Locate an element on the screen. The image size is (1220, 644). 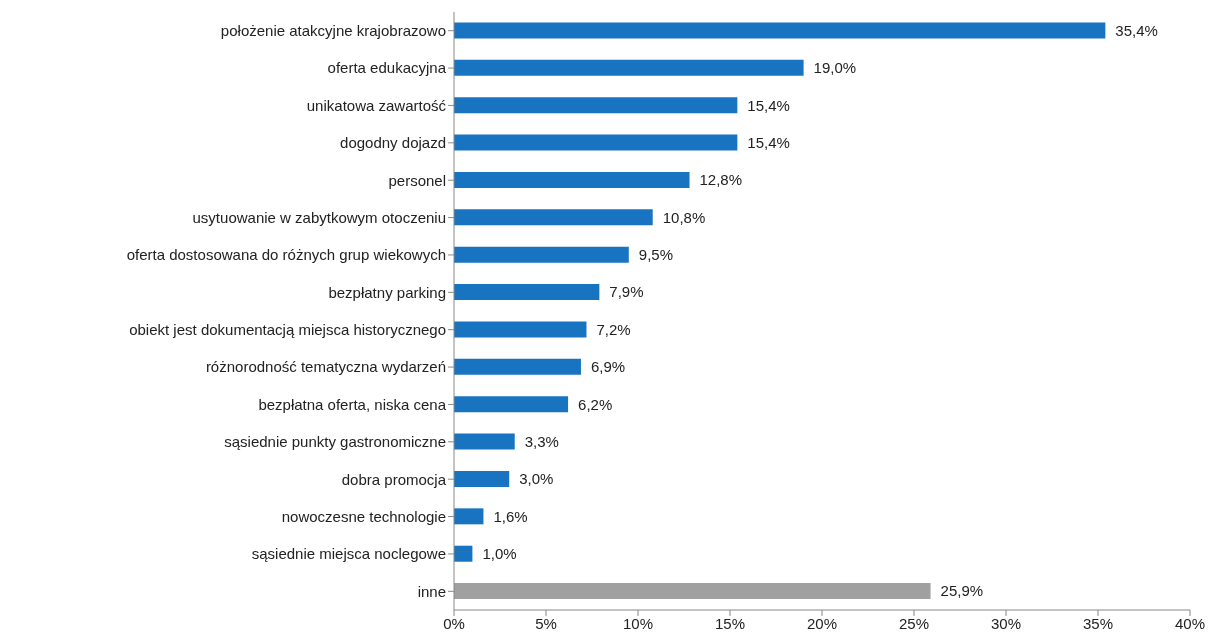
y-tick-label: oferta dostosowana do różnych grup wiekowych is located at coordinates (286, 255).